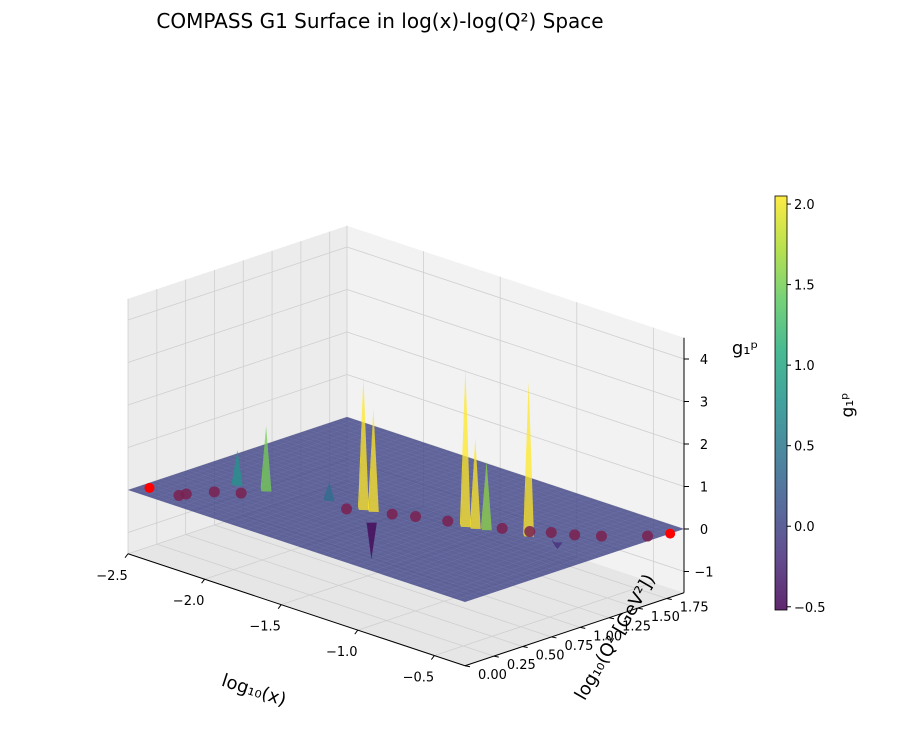  I want to click on colorbar: −0.5 0.0 0.5 1.0 1.5 2.0 g₁ᵖ, so click(816, 405).